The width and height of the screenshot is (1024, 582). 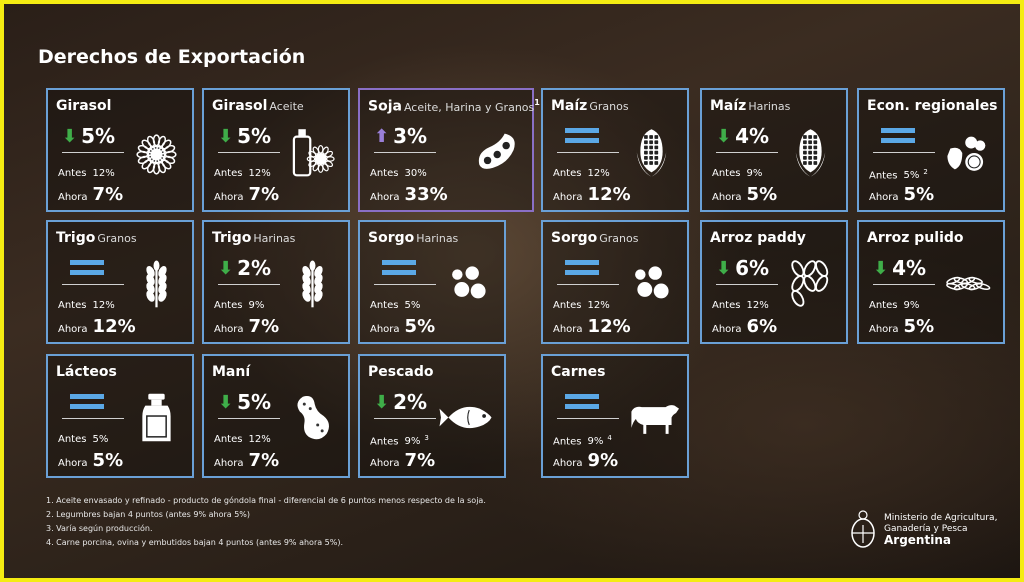 I want to click on after-row: Ahora 6%, so click(x=744, y=326).